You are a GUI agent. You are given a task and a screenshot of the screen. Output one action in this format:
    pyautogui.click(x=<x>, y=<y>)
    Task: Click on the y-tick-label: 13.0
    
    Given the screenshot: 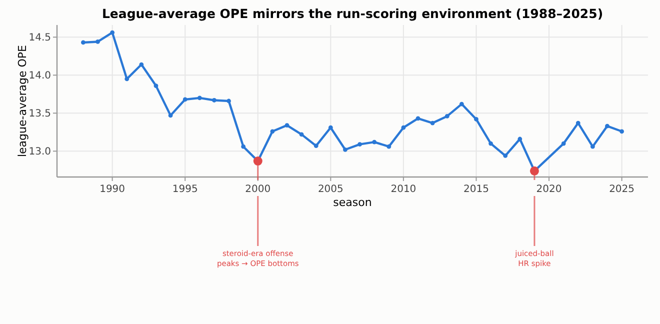 What is the action you would take?
    pyautogui.click(x=39, y=152)
    